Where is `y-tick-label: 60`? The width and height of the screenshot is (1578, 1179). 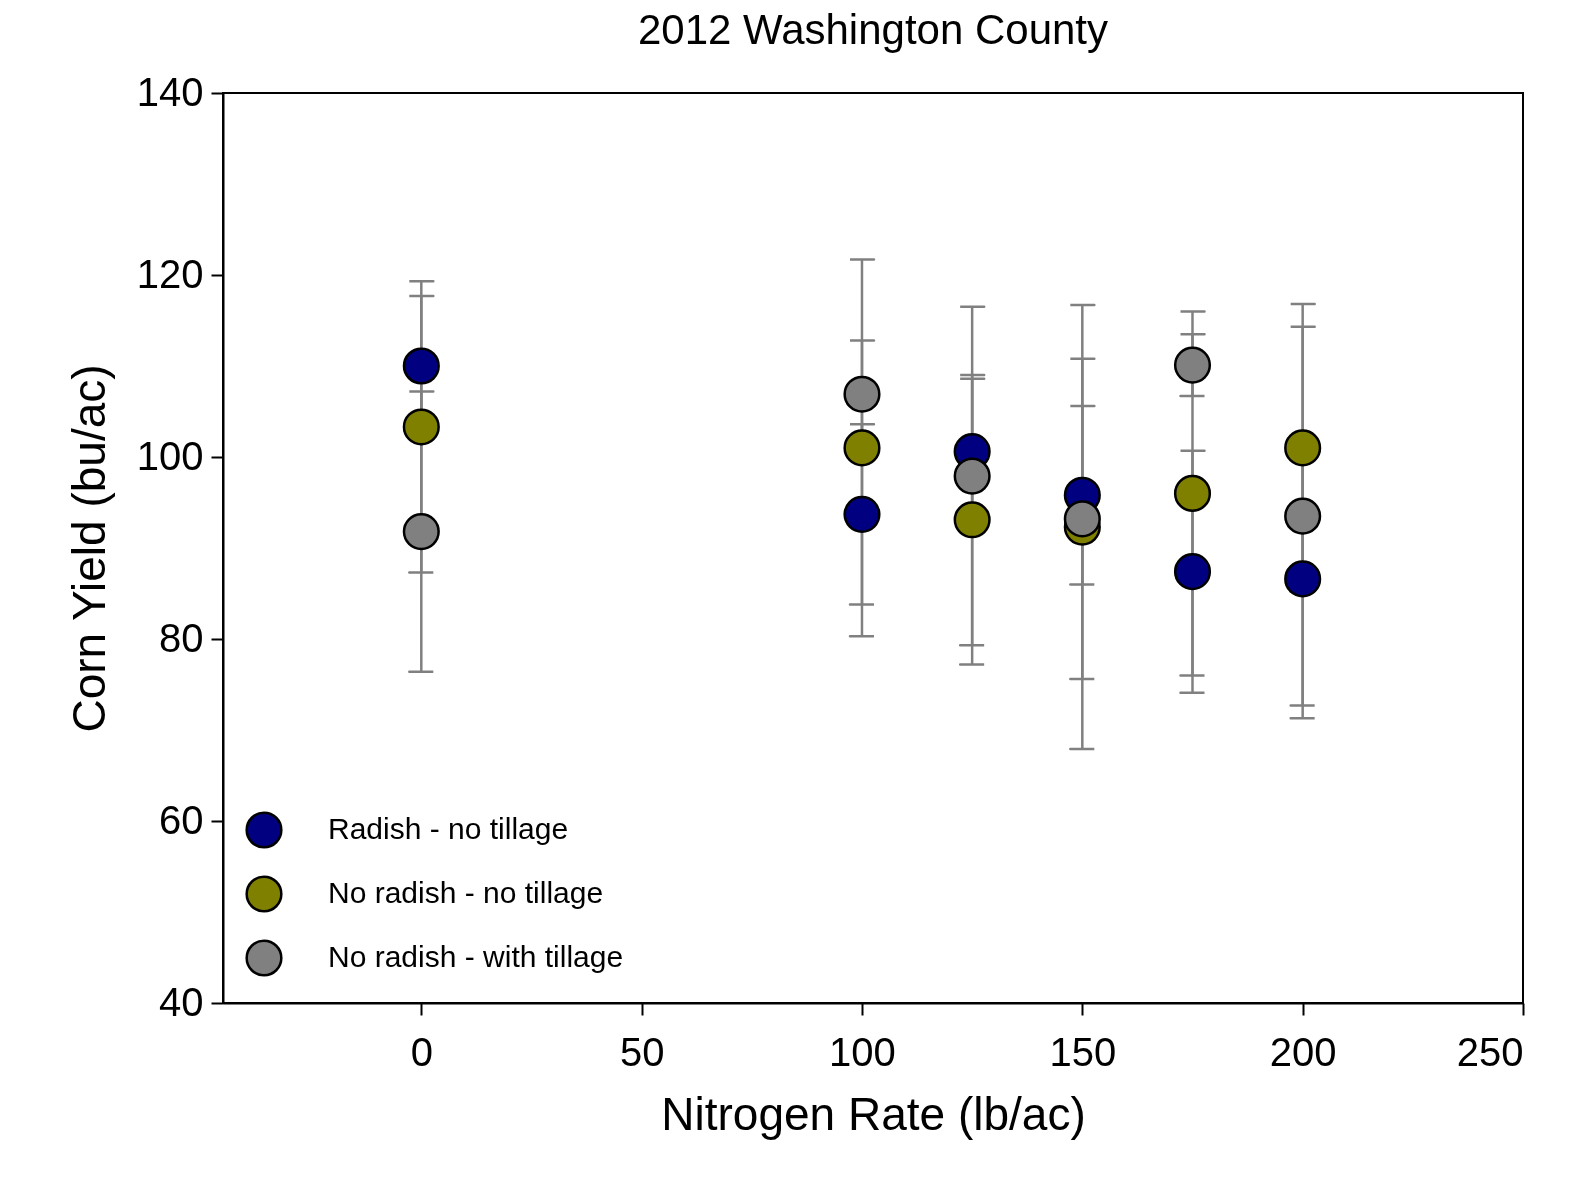
y-tick-label: 60 is located at coordinates (181, 819).